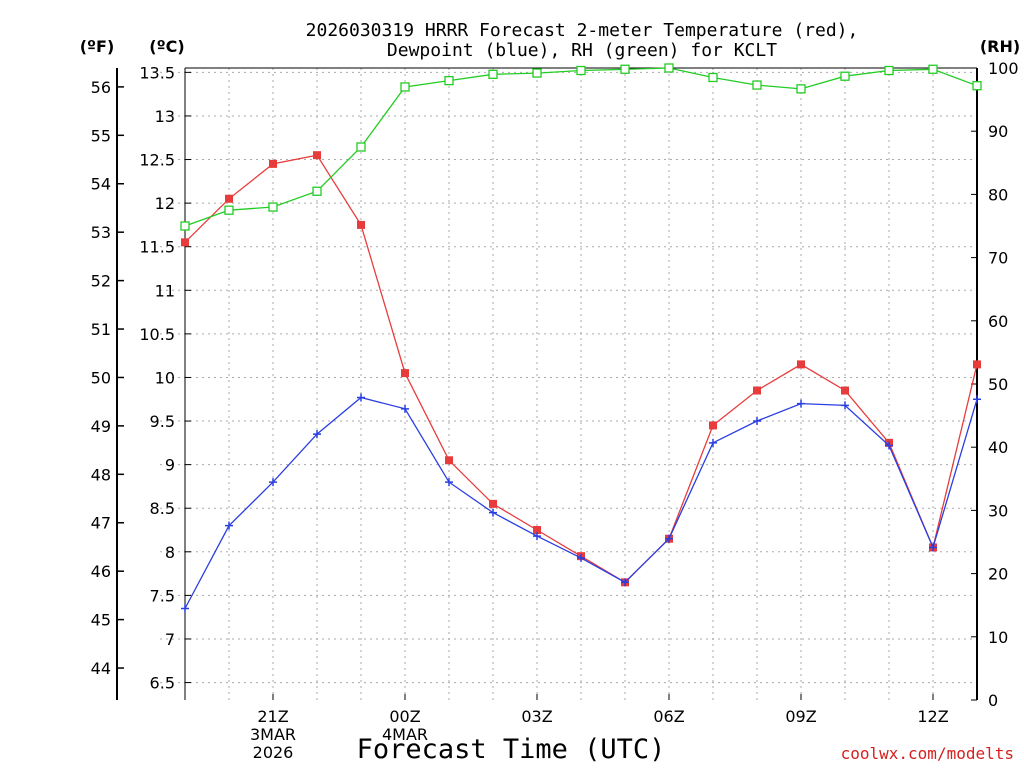 The image size is (1024, 768). Describe the element at coordinates (800, 716) in the screenshot. I see `x-tick-label: 09Z` at that location.